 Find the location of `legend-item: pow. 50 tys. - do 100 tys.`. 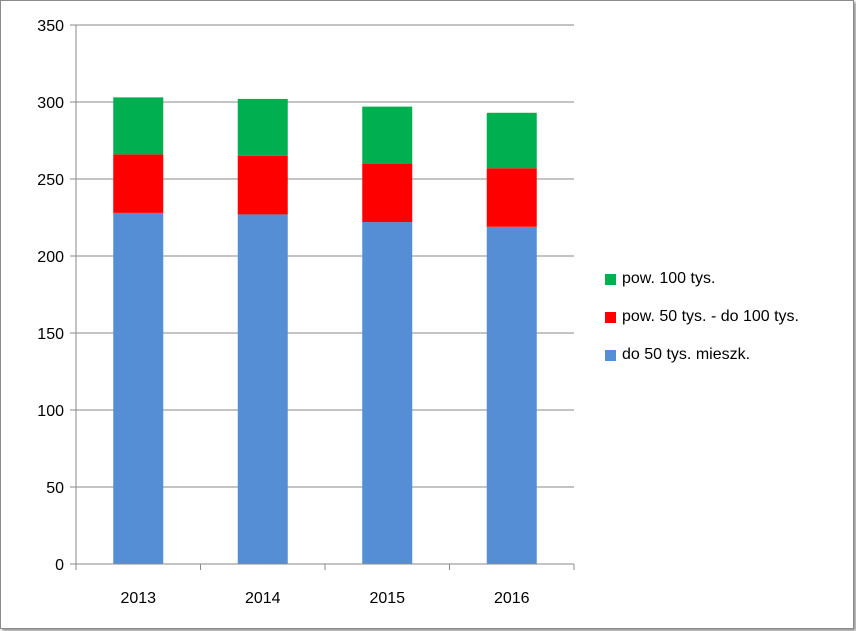

legend-item: pow. 50 tys. - do 100 tys. is located at coordinates (702, 317).